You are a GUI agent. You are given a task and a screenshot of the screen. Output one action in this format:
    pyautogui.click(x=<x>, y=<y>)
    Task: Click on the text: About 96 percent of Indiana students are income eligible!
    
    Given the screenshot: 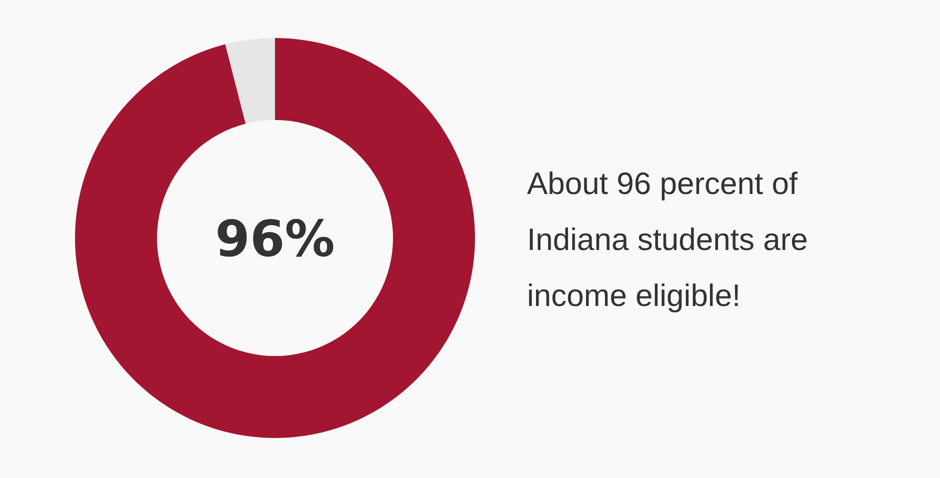 What is the action you would take?
    pyautogui.click(x=667, y=239)
    